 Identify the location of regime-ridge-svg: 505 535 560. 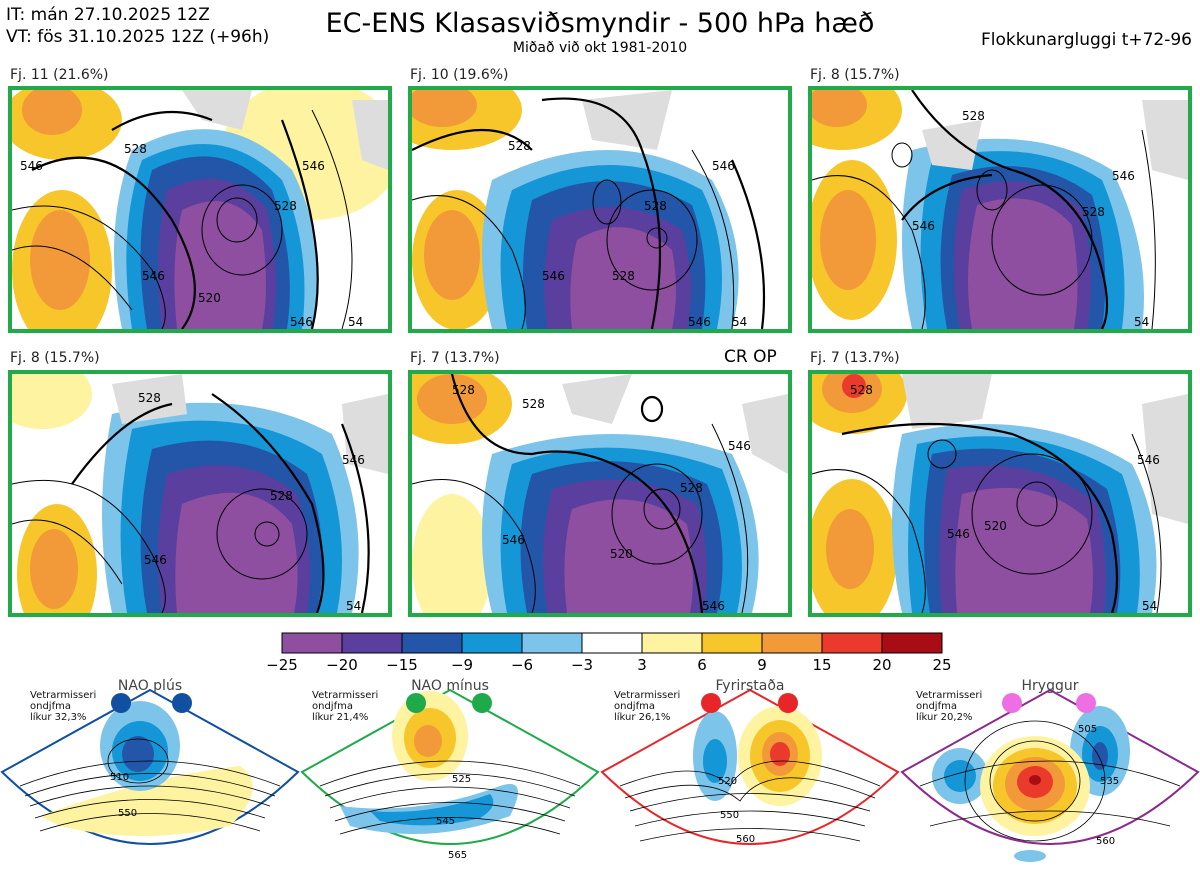
(1050, 775).